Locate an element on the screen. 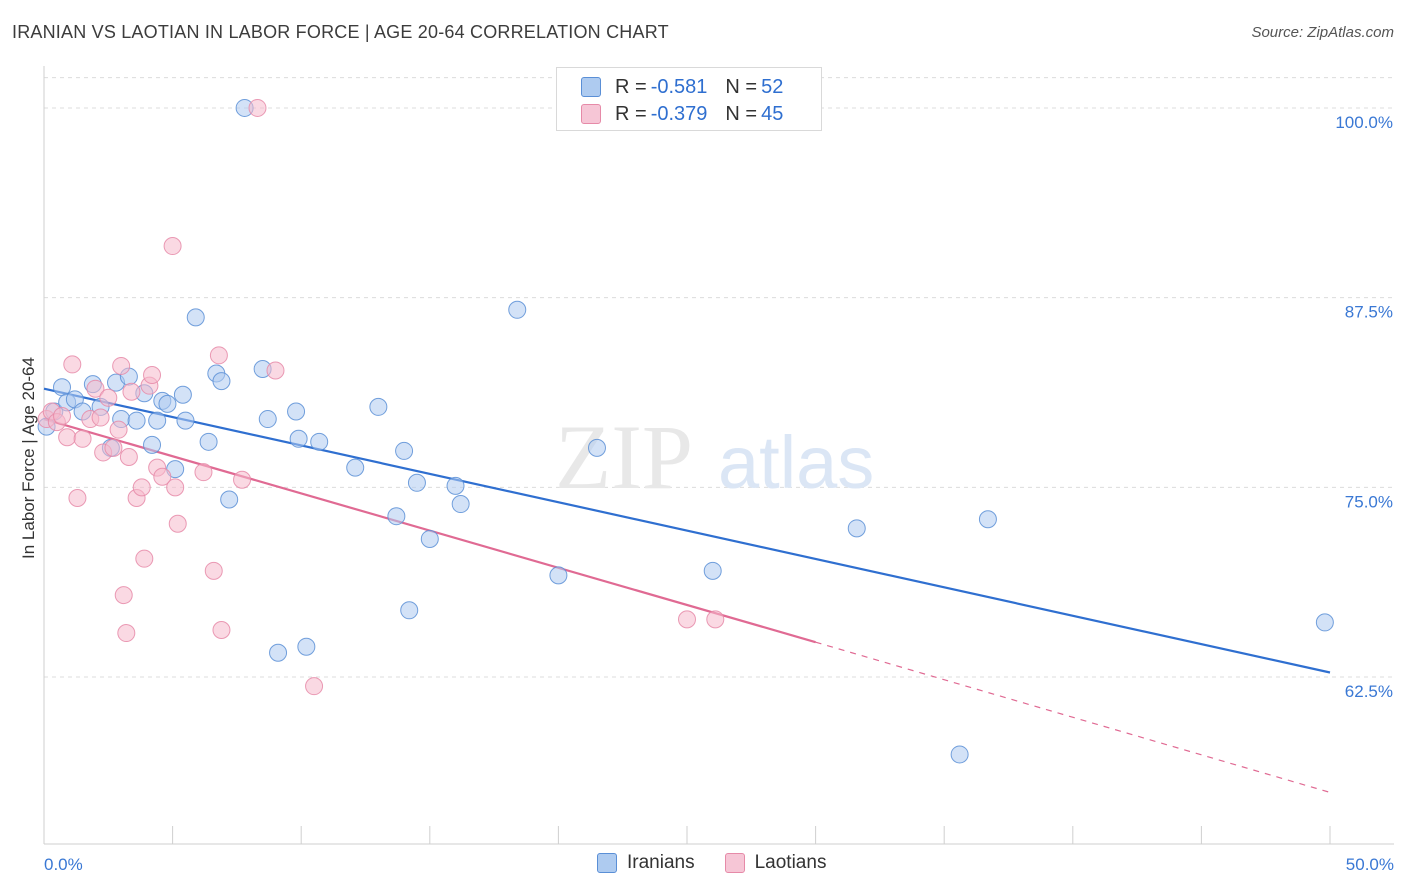 Image resolution: width=1406 pixels, height=892 pixels. legend-item-iranians: Iranians is located at coordinates (646, 863).